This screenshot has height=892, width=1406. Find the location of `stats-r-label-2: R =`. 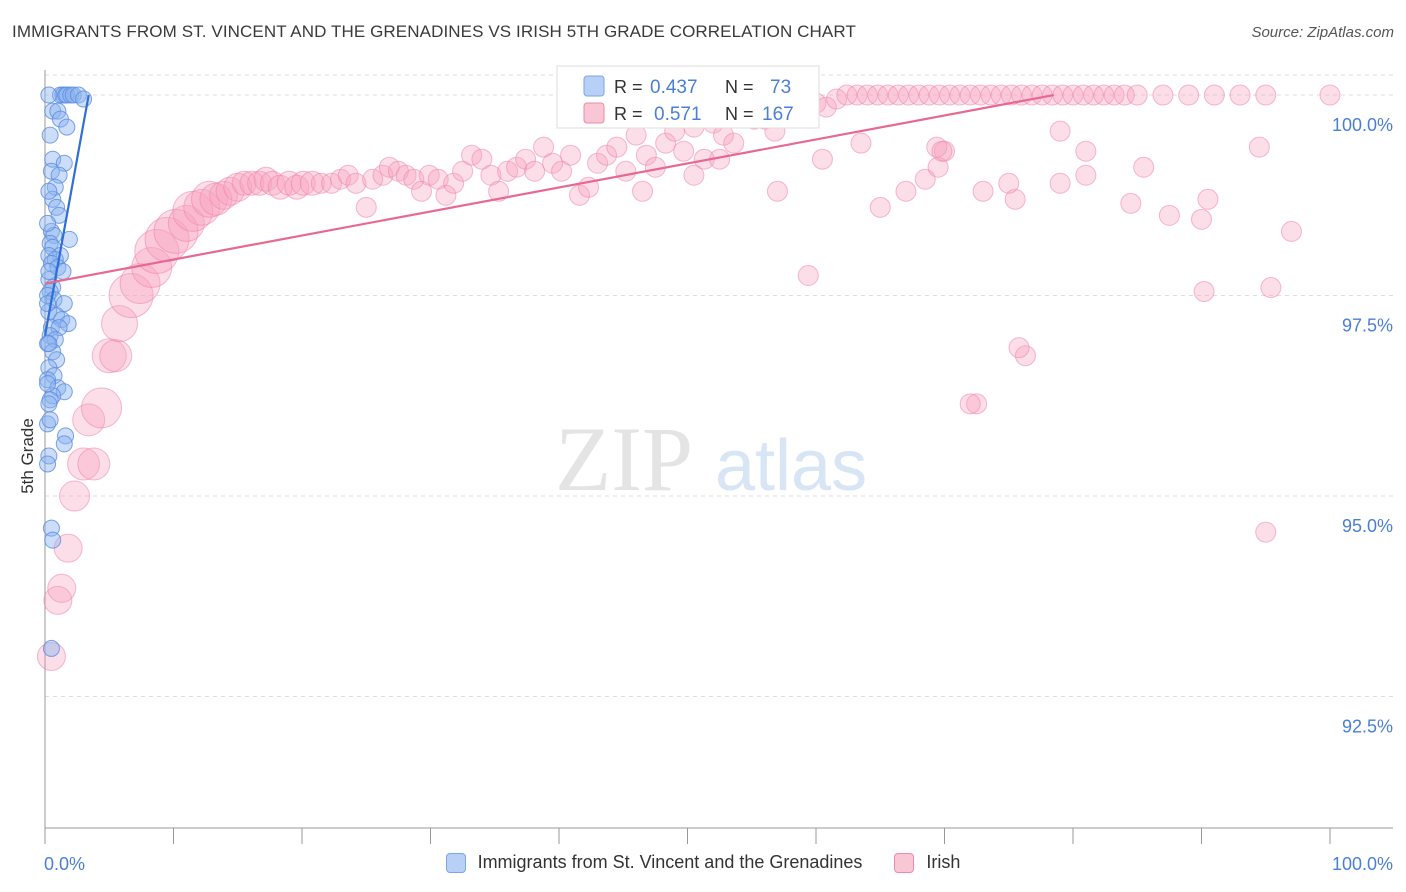

stats-r-label-2: R = is located at coordinates (631, 114).